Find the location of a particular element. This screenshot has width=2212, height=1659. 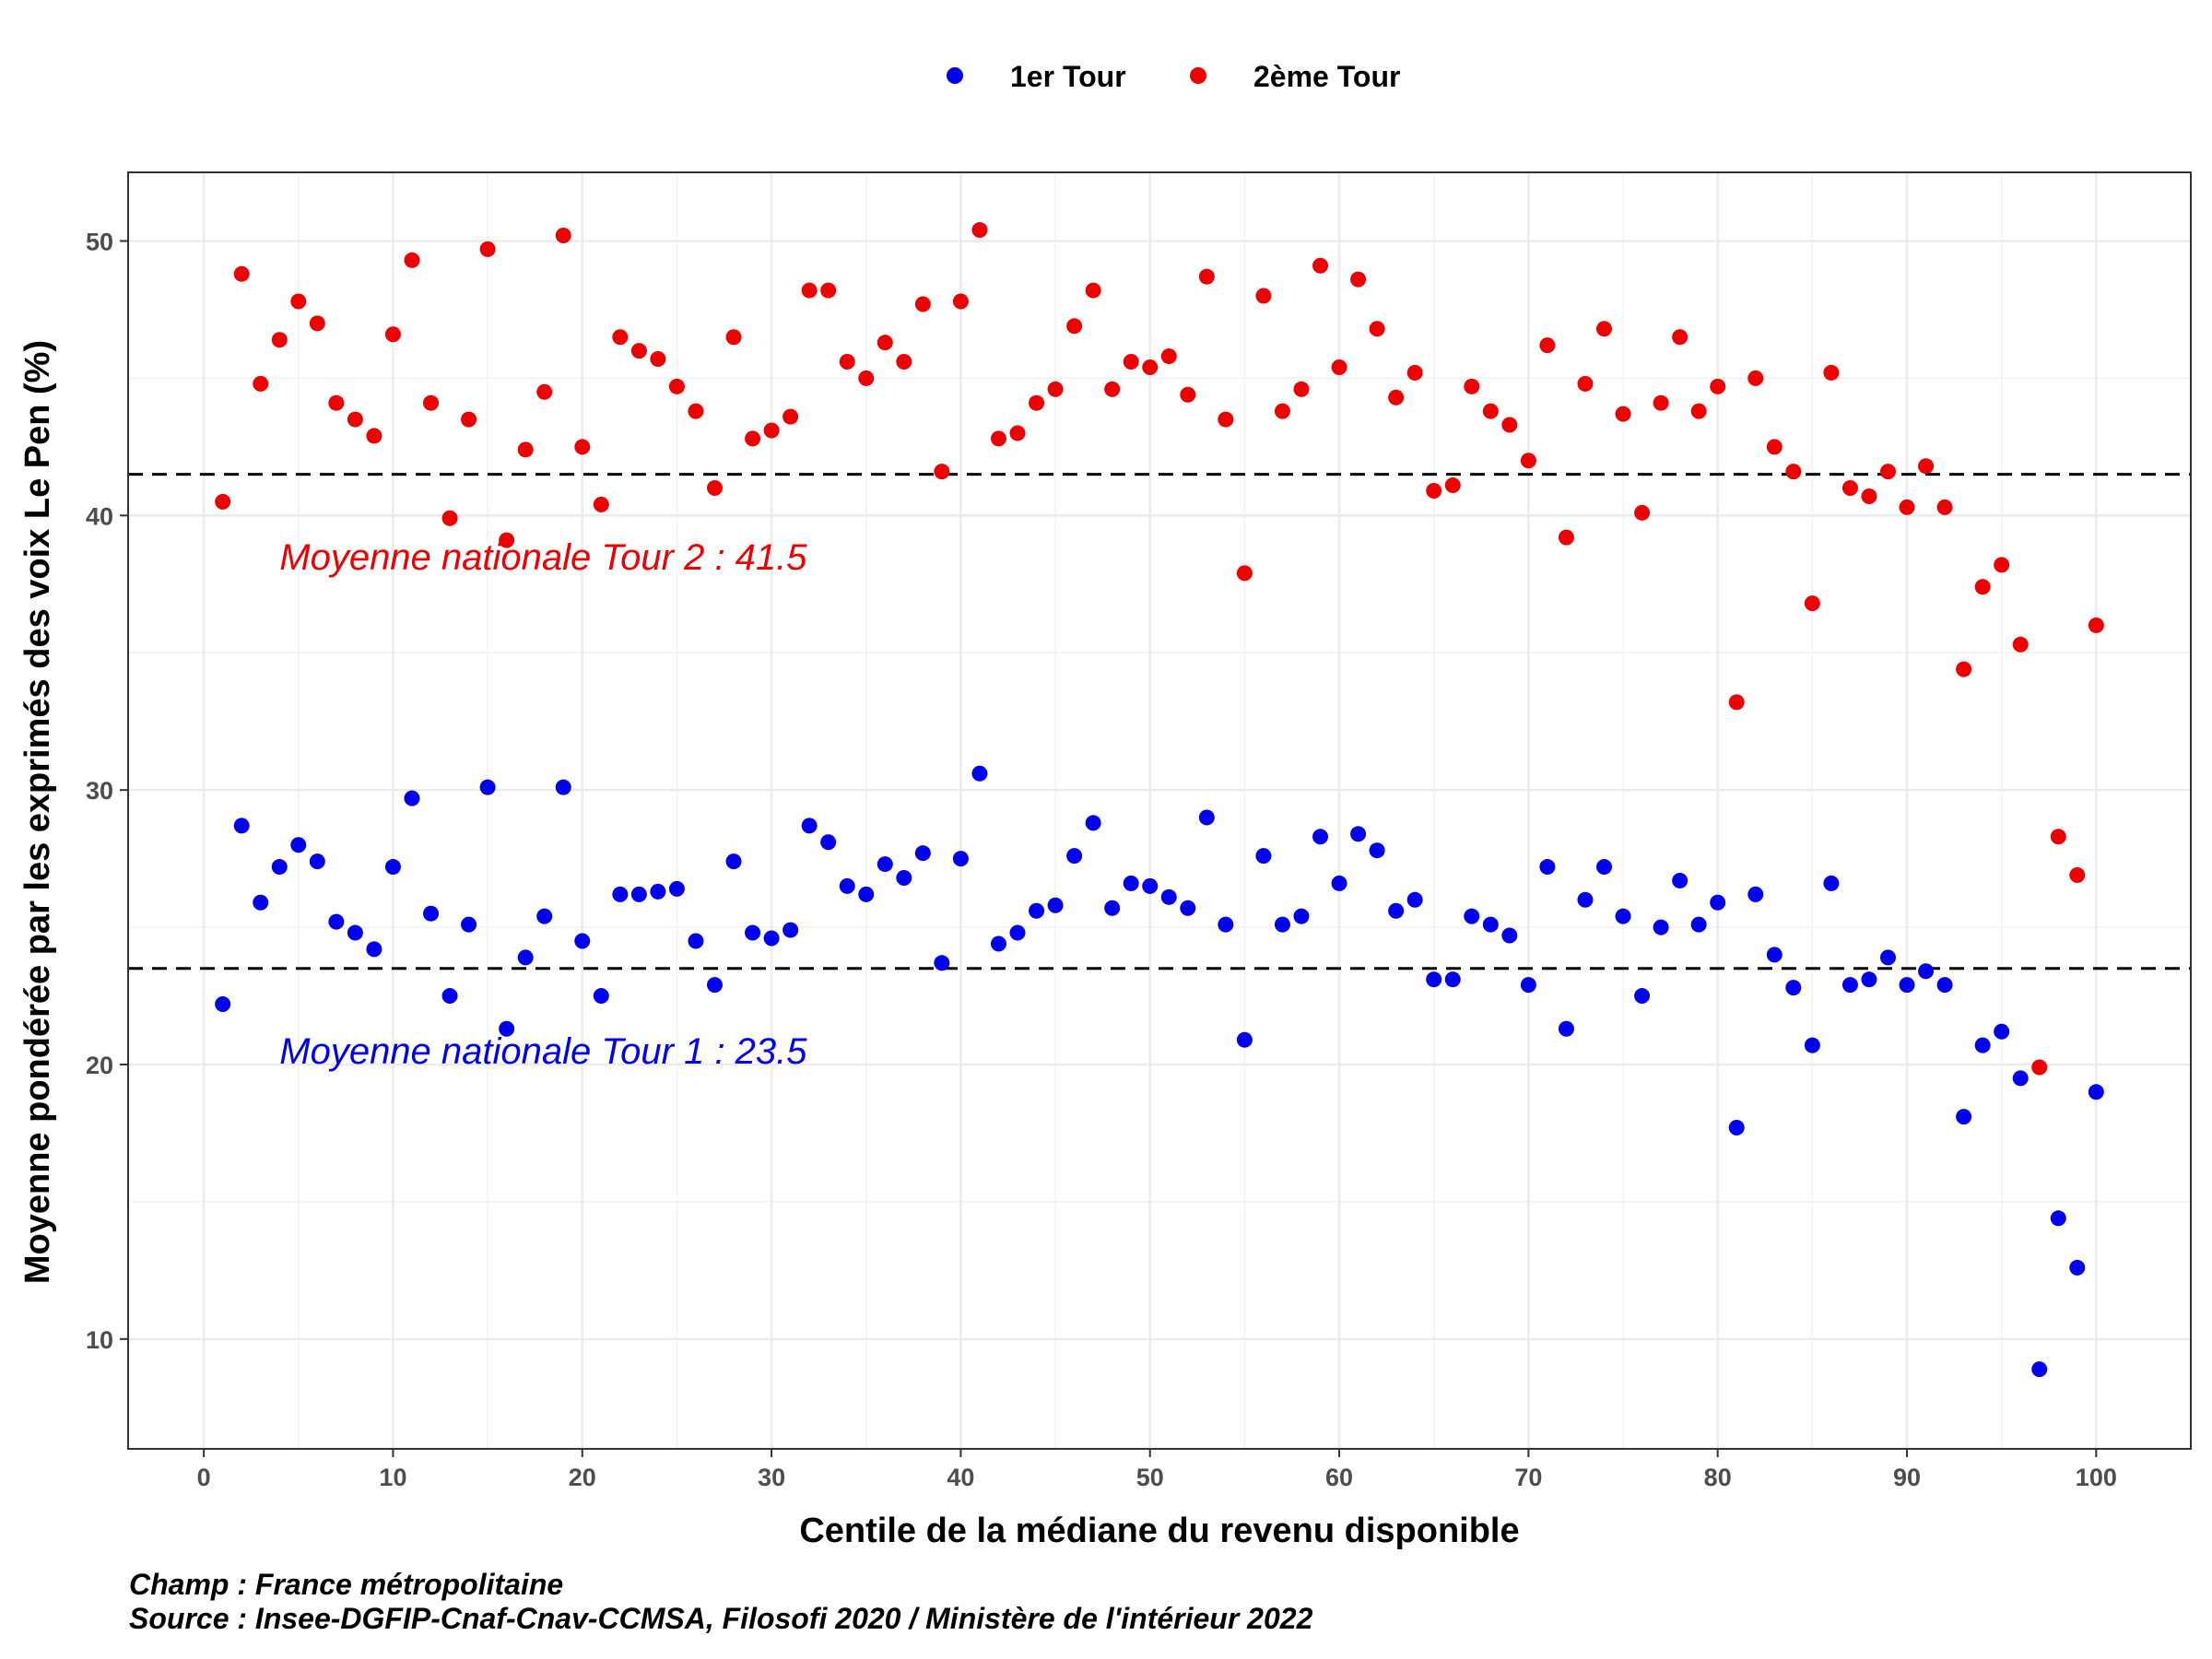

y-tick-label: 30 is located at coordinates (99, 791).